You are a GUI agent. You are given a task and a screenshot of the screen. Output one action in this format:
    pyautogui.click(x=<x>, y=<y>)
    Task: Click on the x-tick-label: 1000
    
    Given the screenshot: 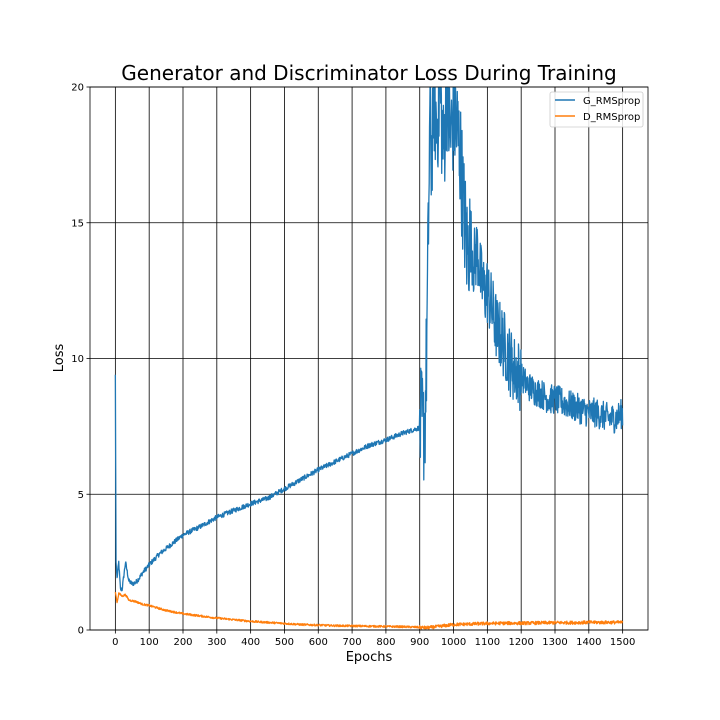 What is the action you would take?
    pyautogui.click(x=453, y=642)
    